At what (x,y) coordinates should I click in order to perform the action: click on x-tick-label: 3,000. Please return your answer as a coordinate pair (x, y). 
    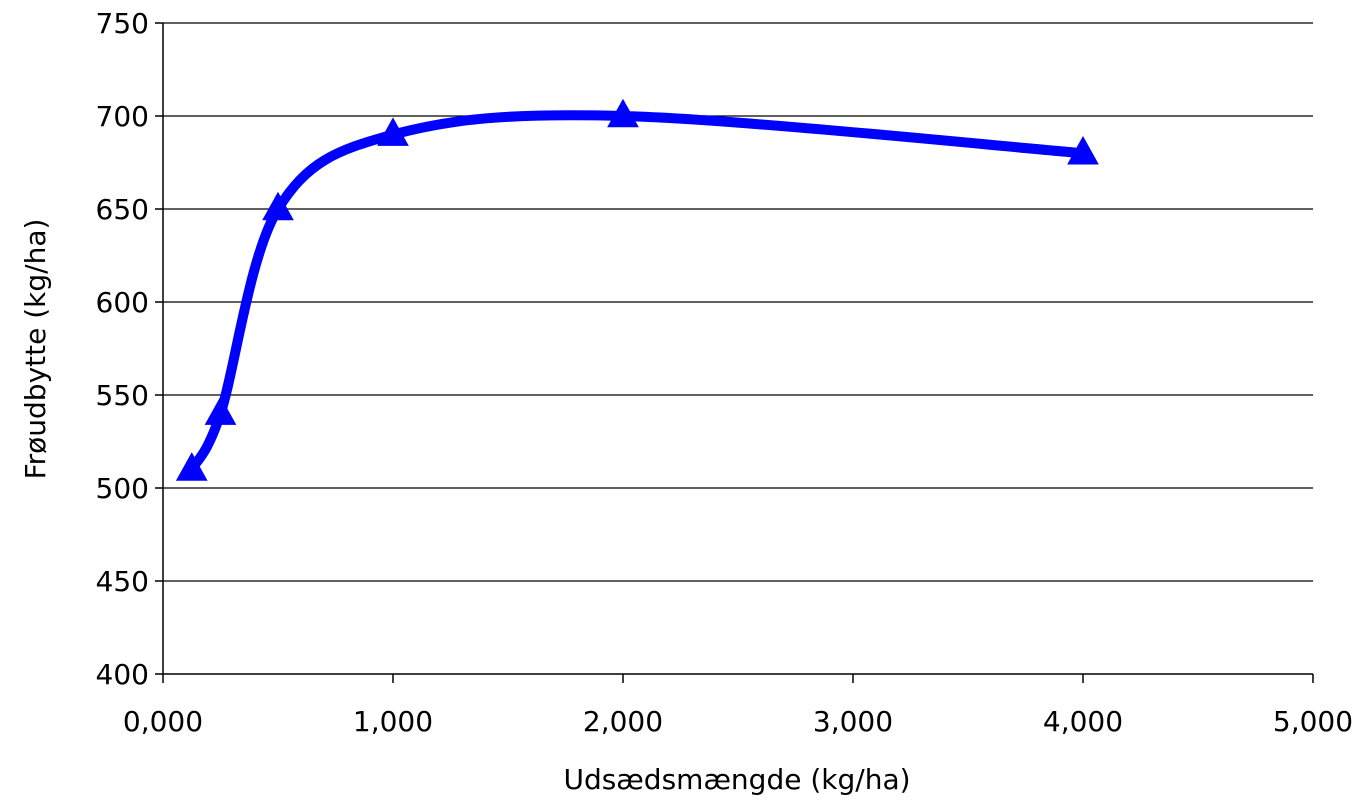
    Looking at the image, I should click on (853, 721).